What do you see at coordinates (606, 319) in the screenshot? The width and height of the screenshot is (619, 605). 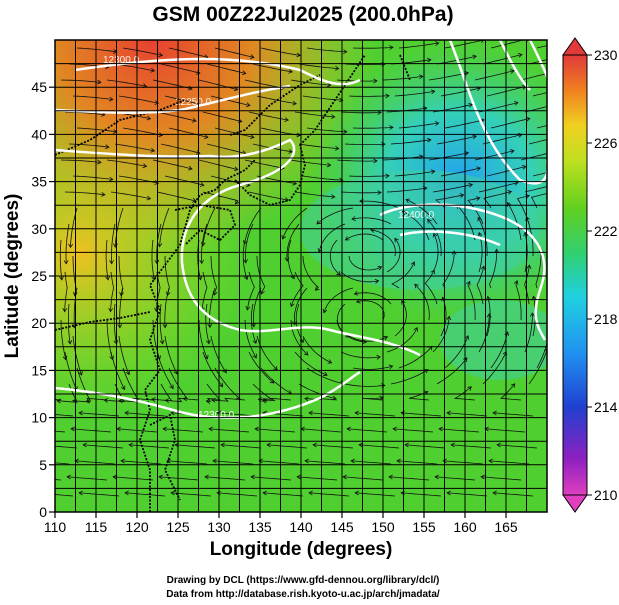 I see `colorbar-tick-label: 218` at bounding box center [606, 319].